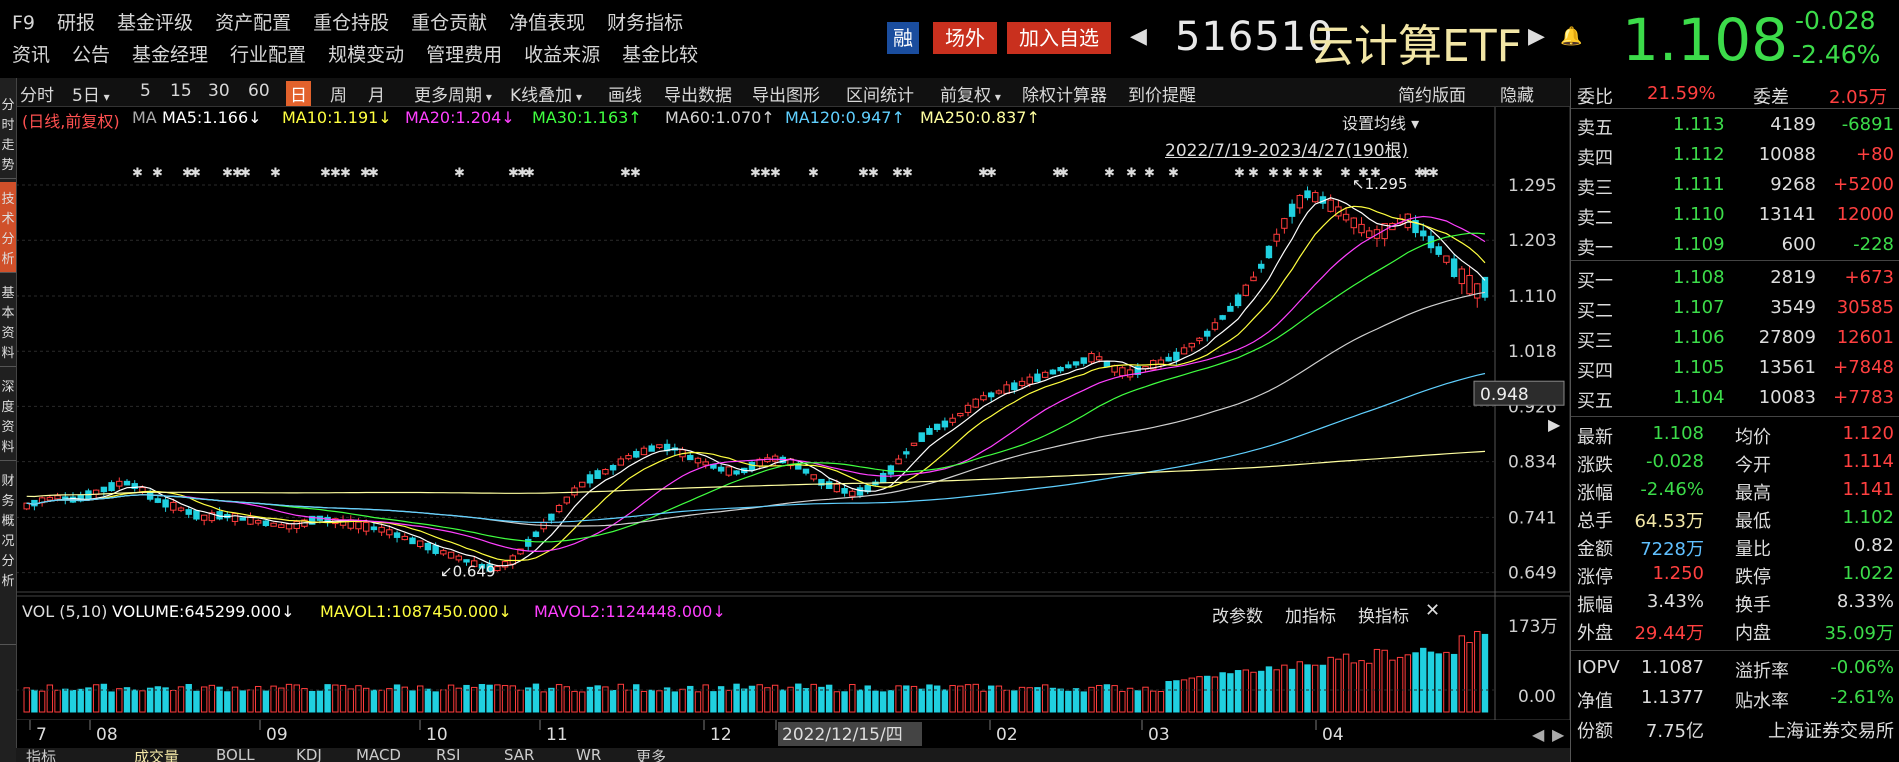  What do you see at coordinates (338, 96) in the screenshot?
I see `toolbar-item: 周` at bounding box center [338, 96].